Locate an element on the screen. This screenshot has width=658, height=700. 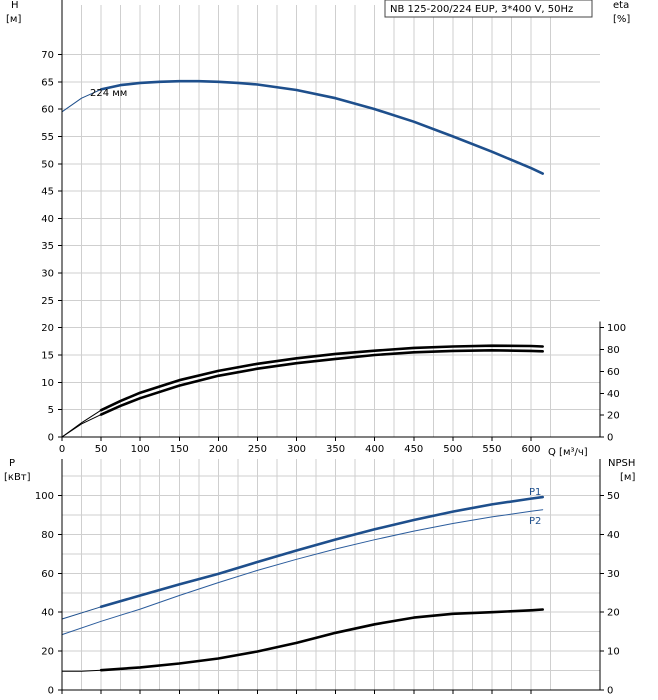
curve-p2-thin is located at coordinates (302, 572).